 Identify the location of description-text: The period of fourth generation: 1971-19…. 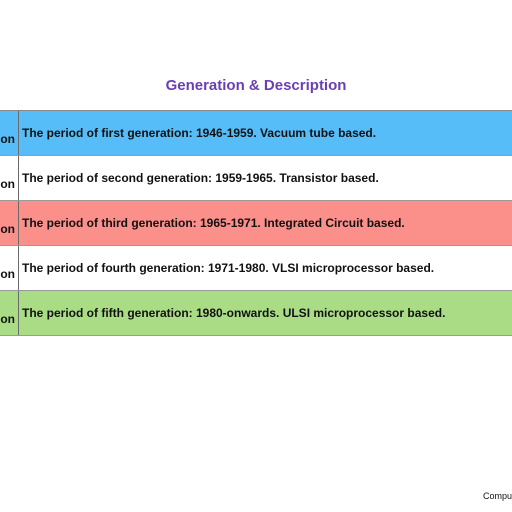
(228, 268).